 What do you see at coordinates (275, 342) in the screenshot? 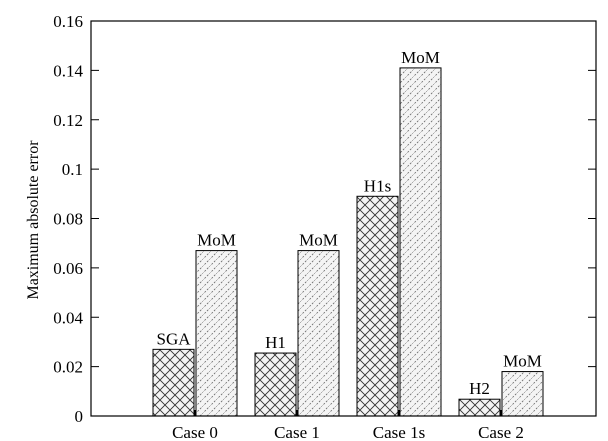
I see `bar-label: H1` at bounding box center [275, 342].